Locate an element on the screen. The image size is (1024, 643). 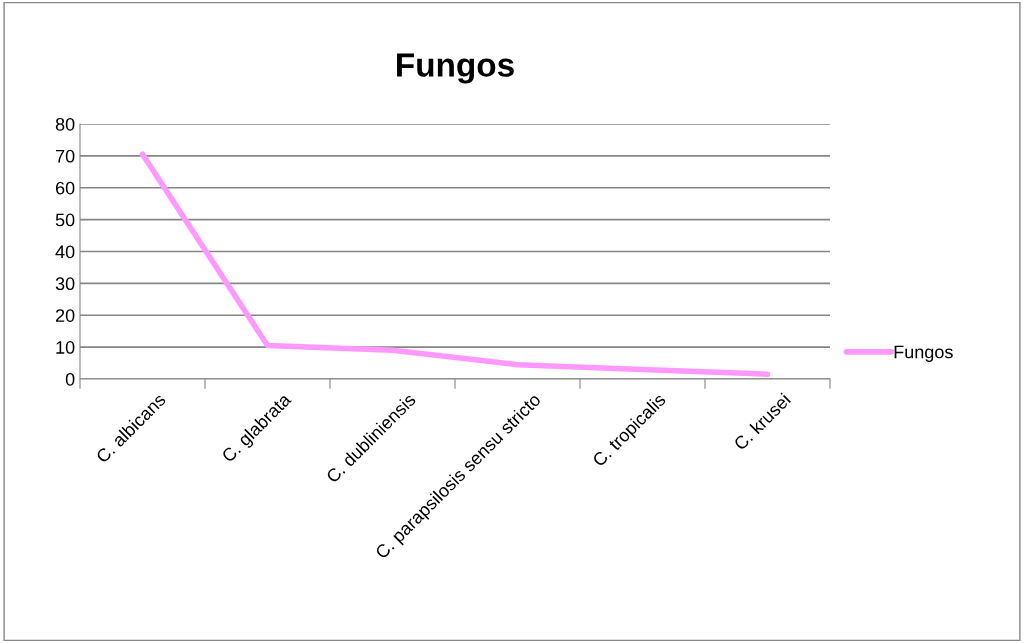
y-tick-label: 70 is located at coordinates (65, 156).